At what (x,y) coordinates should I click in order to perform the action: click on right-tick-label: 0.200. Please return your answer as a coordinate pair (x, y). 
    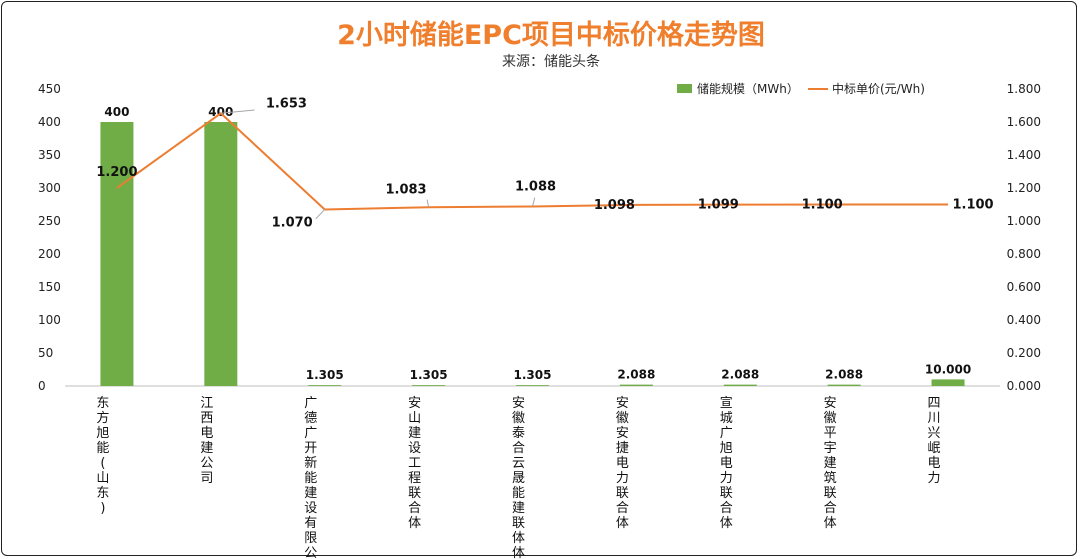
    Looking at the image, I should click on (1024, 353).